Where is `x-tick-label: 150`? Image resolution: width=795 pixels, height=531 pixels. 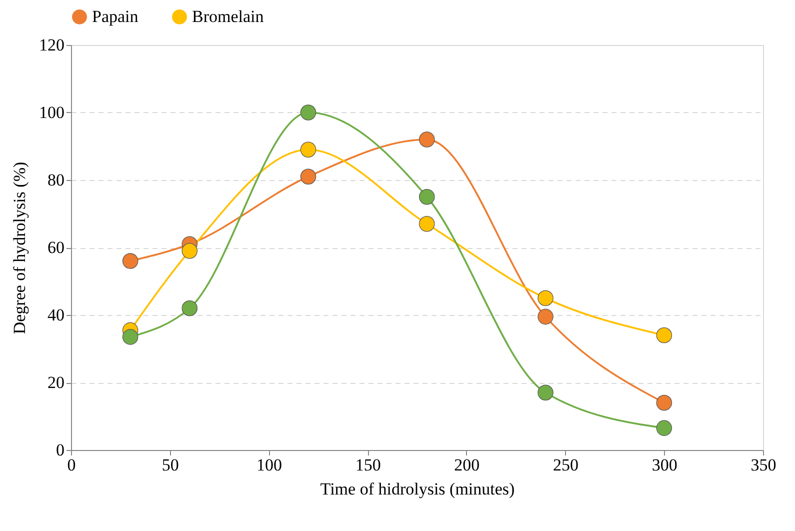 x-tick-label: 150 is located at coordinates (368, 465).